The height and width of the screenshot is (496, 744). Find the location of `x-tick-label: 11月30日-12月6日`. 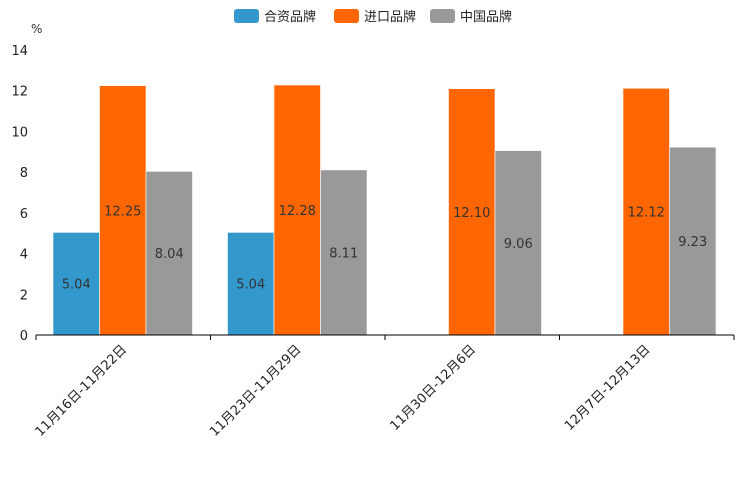

x-tick-label: 11月30日-12月6日 is located at coordinates (433, 388).